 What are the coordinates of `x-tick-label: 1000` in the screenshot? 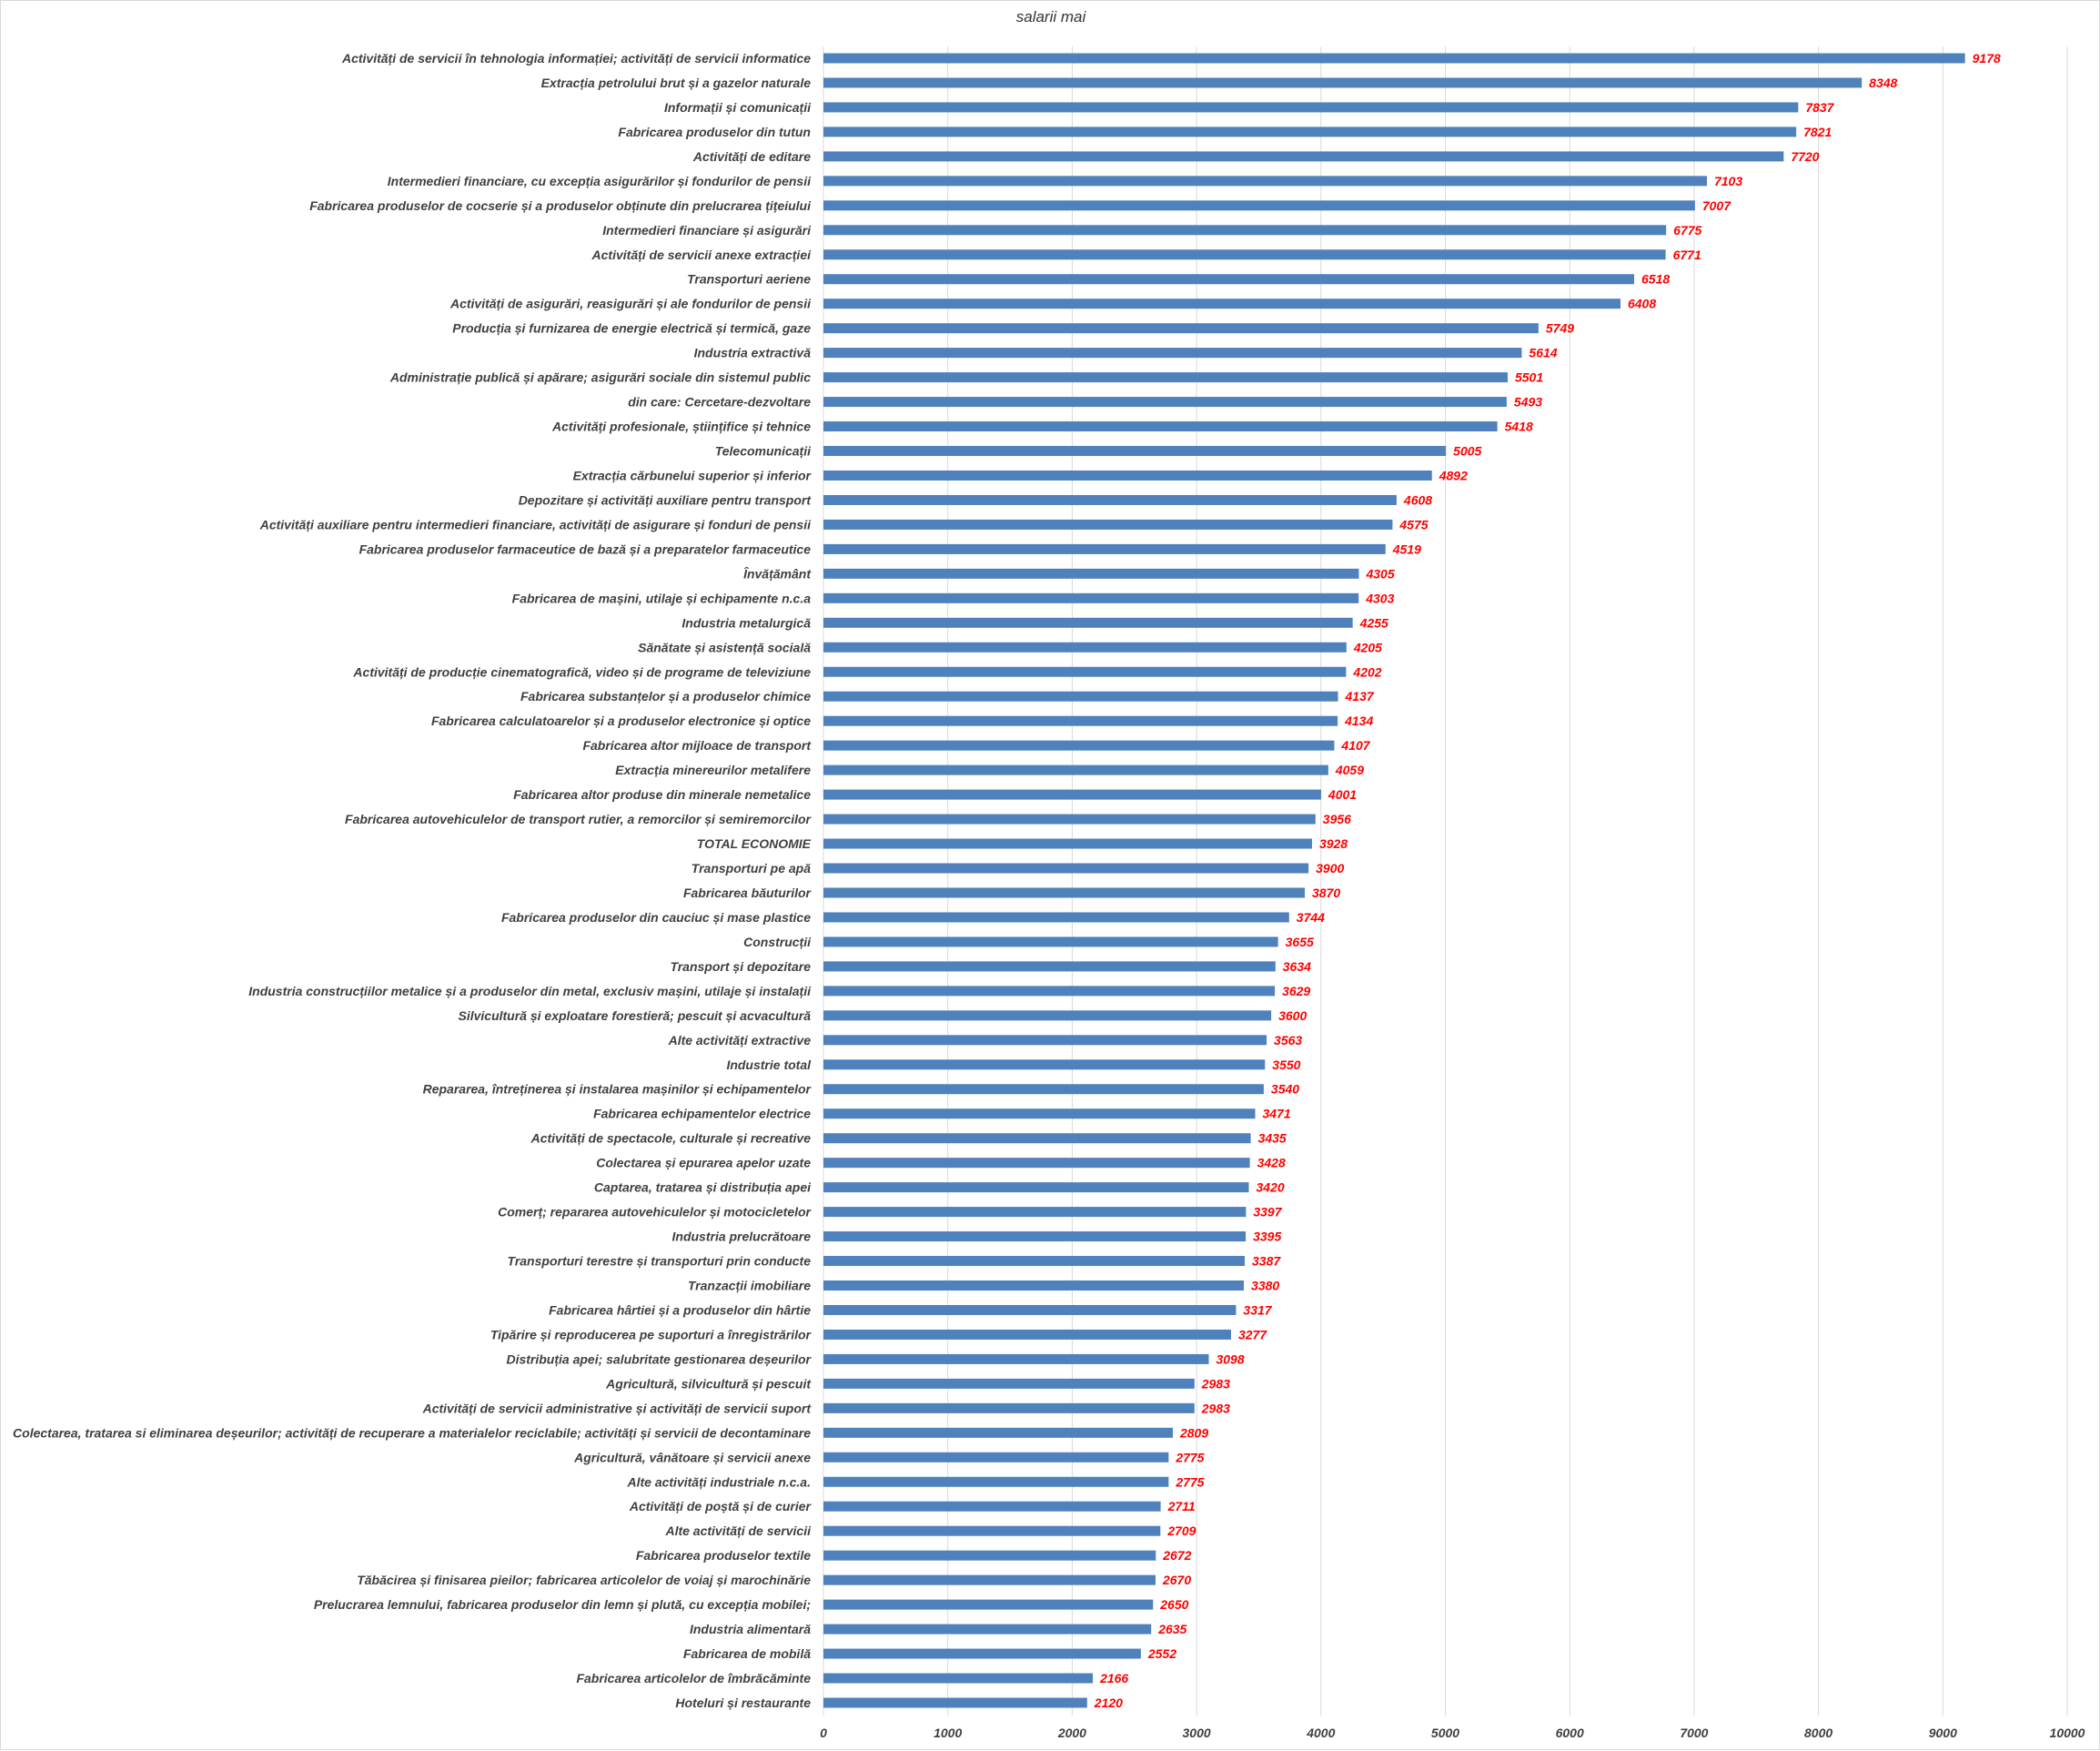 It's located at (948, 1733).